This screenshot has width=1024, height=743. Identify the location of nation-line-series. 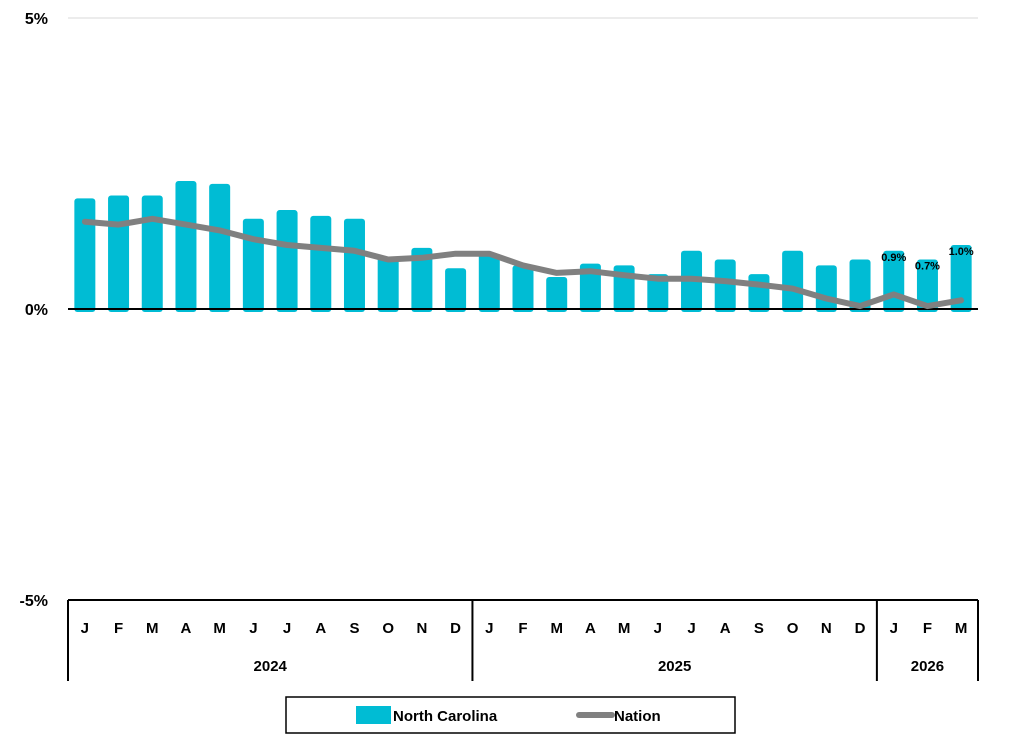
(523, 262).